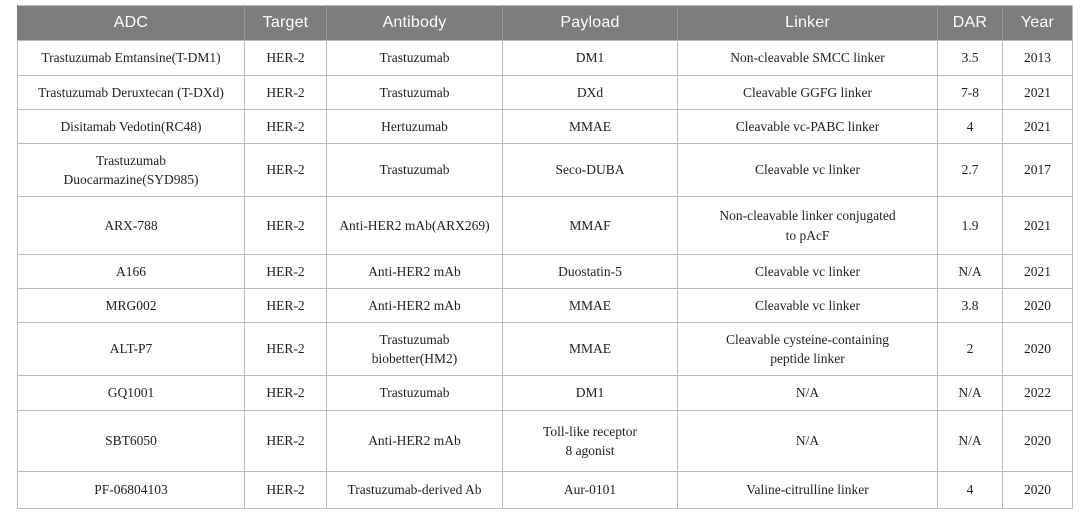  Describe the element at coordinates (414, 349) in the screenshot. I see `cell-antibody: Trastuzumab biobetter(HM2)` at that location.